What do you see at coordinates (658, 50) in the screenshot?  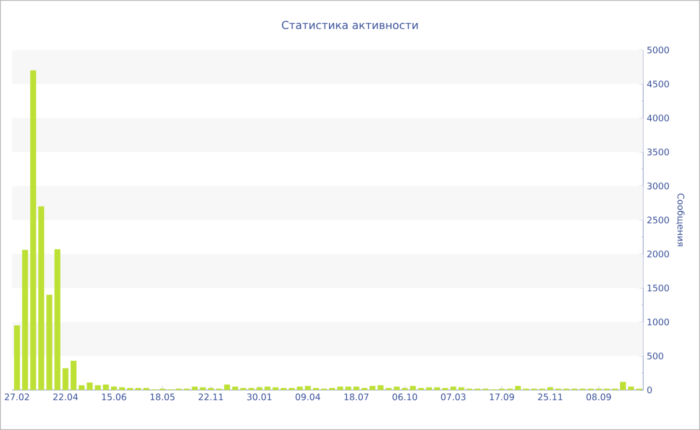 I see `y-tick-label: 5000` at bounding box center [658, 50].